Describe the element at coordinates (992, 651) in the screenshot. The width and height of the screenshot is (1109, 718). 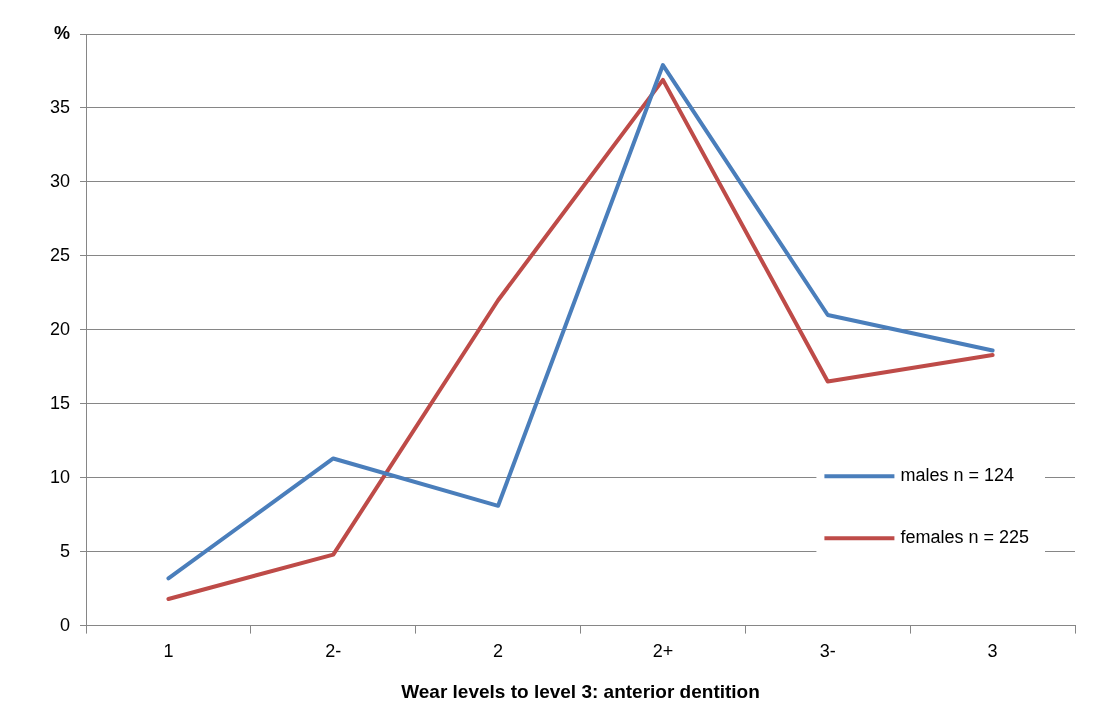
I see `x-tick-label: 3` at that location.